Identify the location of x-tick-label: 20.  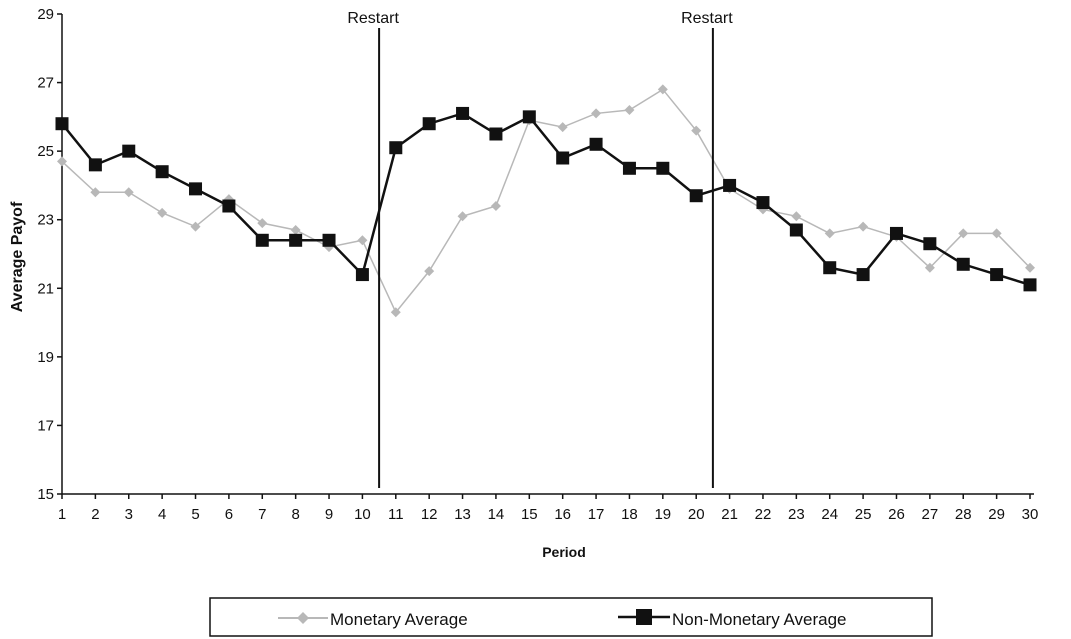
(696, 514).